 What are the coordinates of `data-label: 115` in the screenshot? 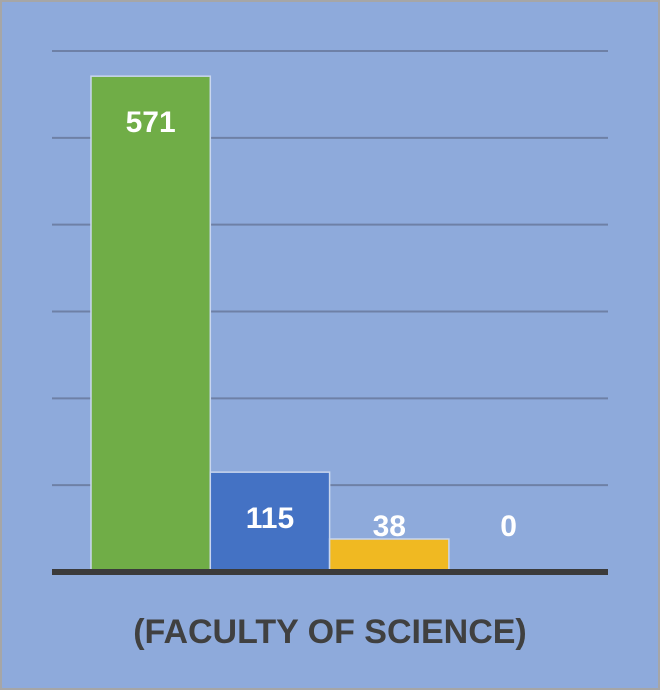 It's located at (270, 518).